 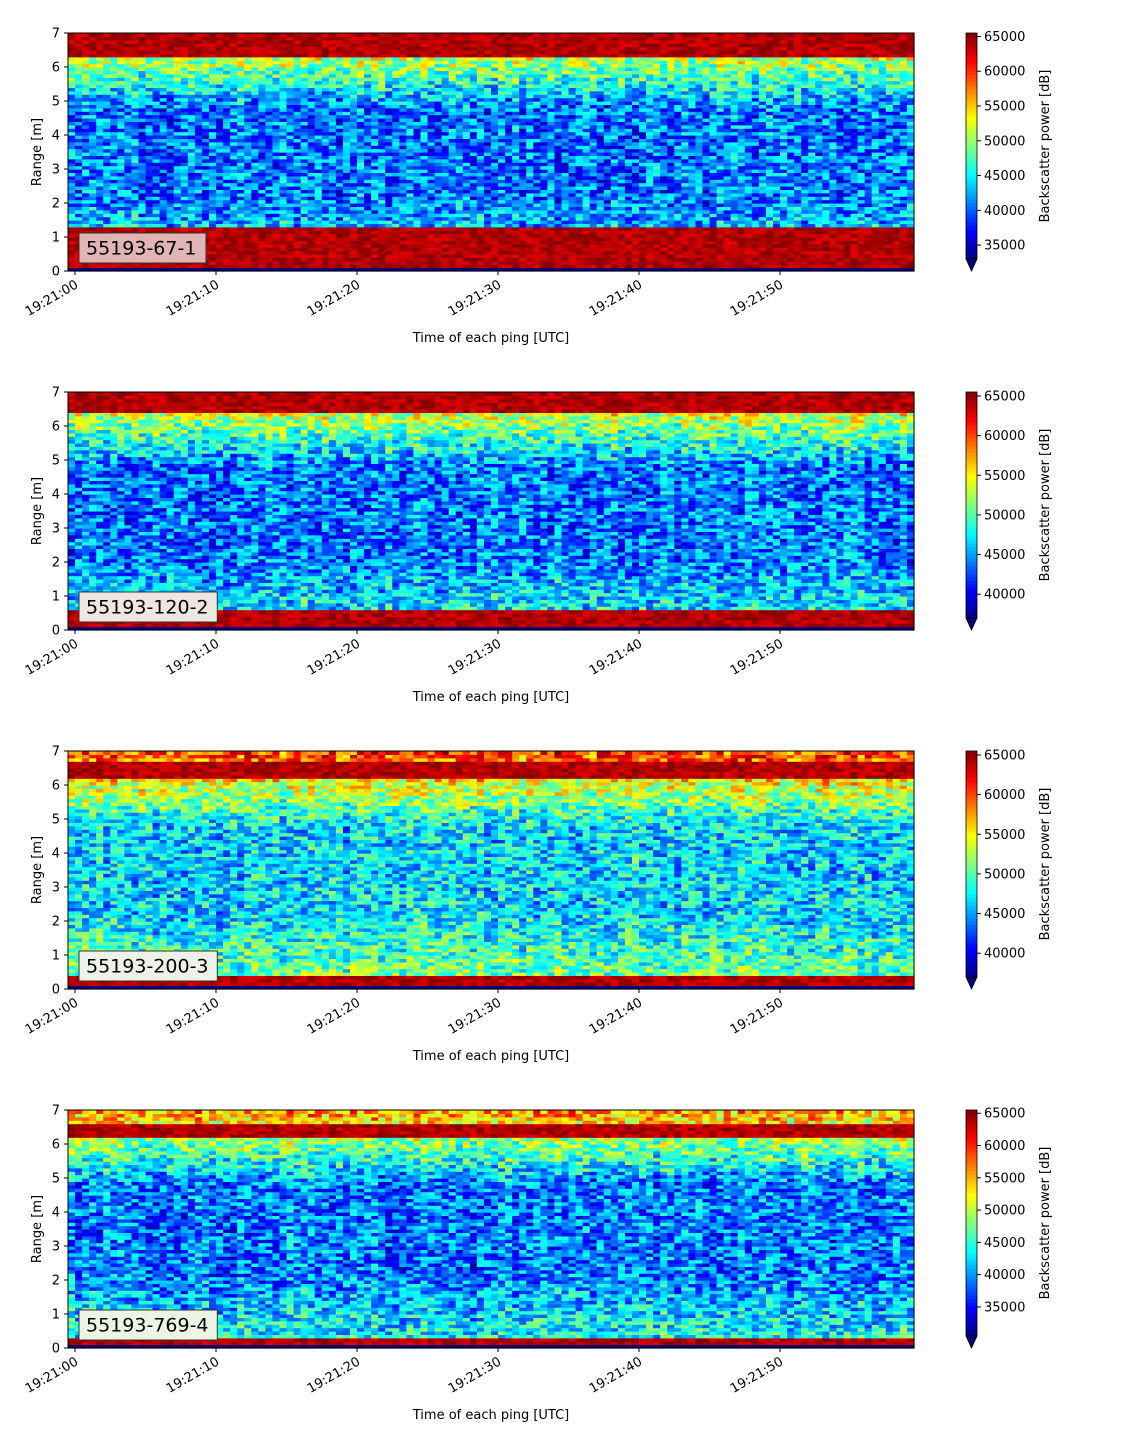 What do you see at coordinates (1004, 1307) in the screenshot?
I see `colorbar-tick-label: 35000` at bounding box center [1004, 1307].